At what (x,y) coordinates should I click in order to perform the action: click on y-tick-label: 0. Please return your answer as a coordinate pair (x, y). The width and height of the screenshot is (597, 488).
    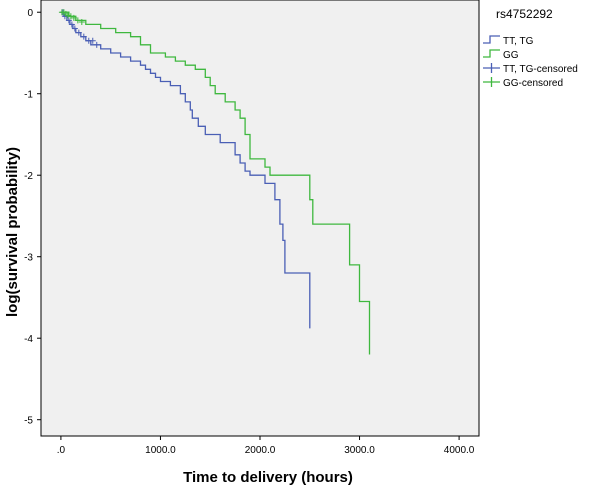
    Looking at the image, I should click on (30, 13).